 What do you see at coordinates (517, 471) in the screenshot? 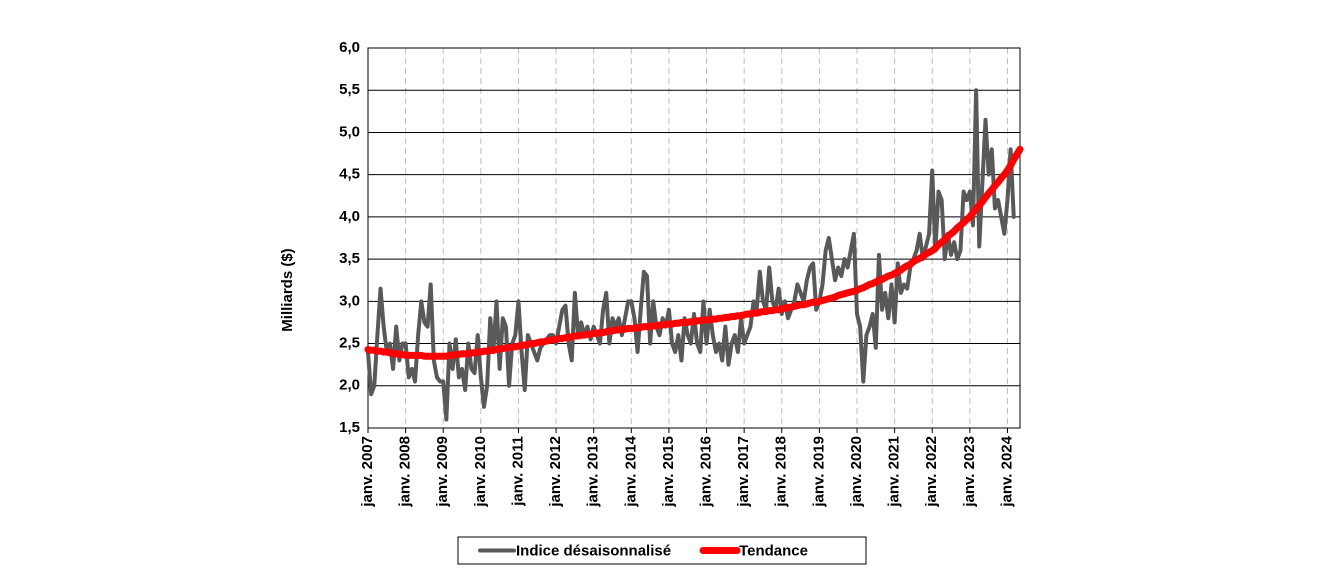
I see `x-tick-label: janv. 2011` at bounding box center [517, 471].